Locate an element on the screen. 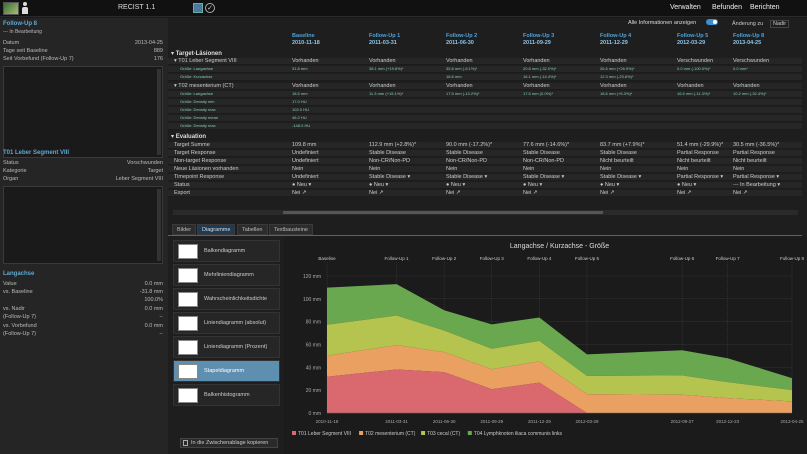 The image size is (807, 454). copy-to-clipboard-button: In die Zwischenablage kopieren is located at coordinates (229, 443).